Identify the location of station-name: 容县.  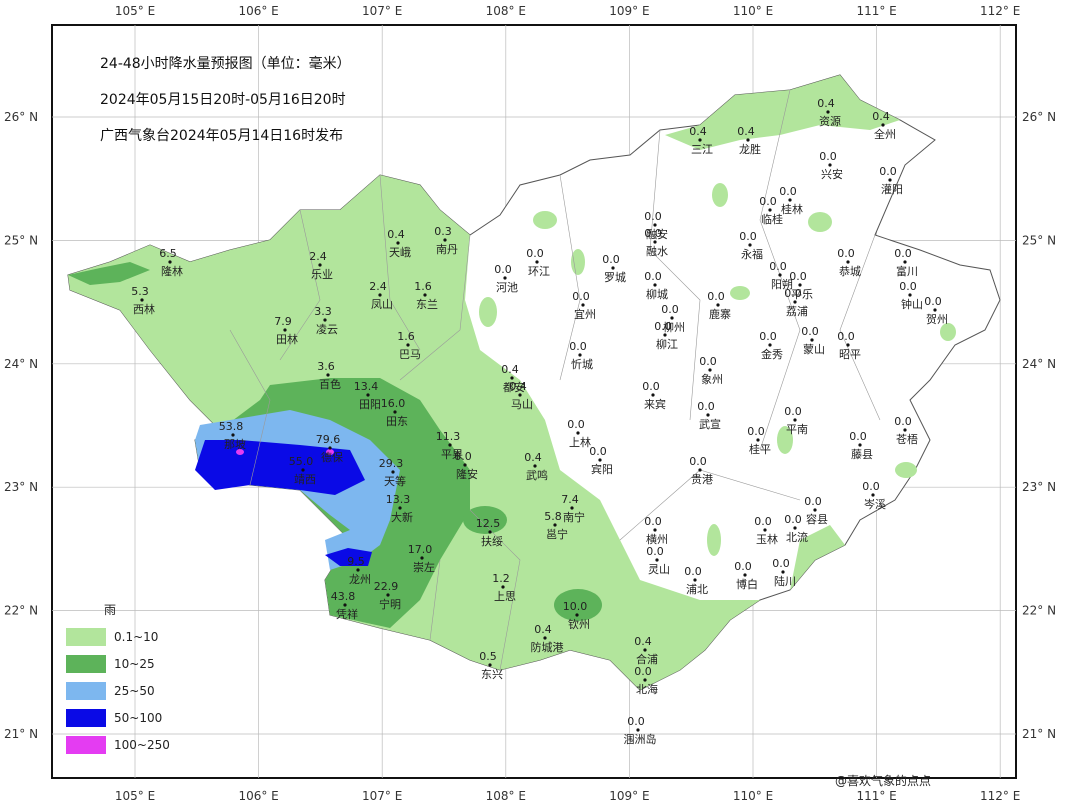
(817, 519).